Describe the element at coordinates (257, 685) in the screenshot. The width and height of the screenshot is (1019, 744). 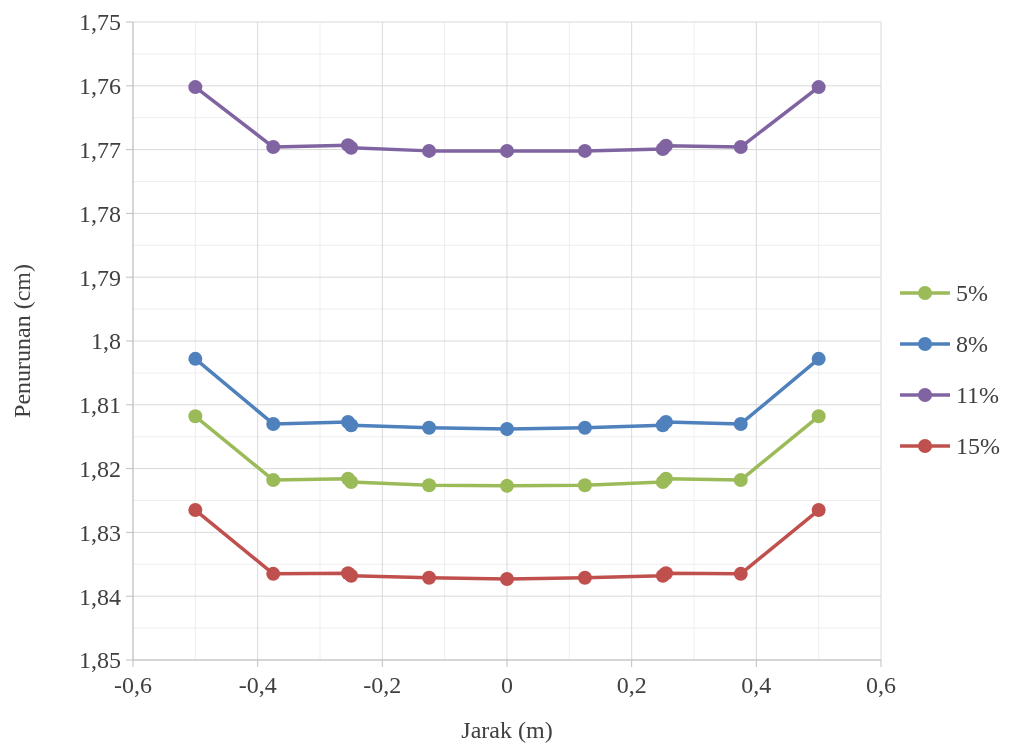
I see `x-tick-label: -0,4` at that location.